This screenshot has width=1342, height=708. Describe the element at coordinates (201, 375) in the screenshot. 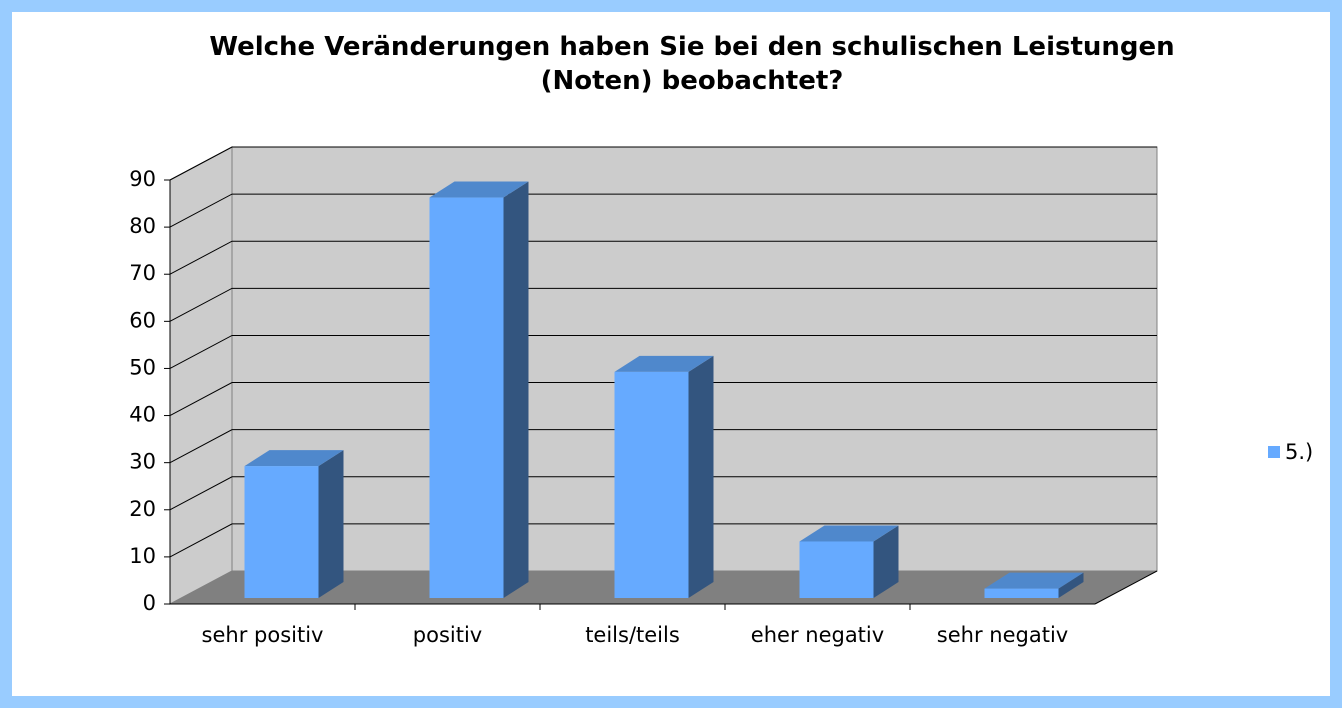

I see `side-wall` at that location.